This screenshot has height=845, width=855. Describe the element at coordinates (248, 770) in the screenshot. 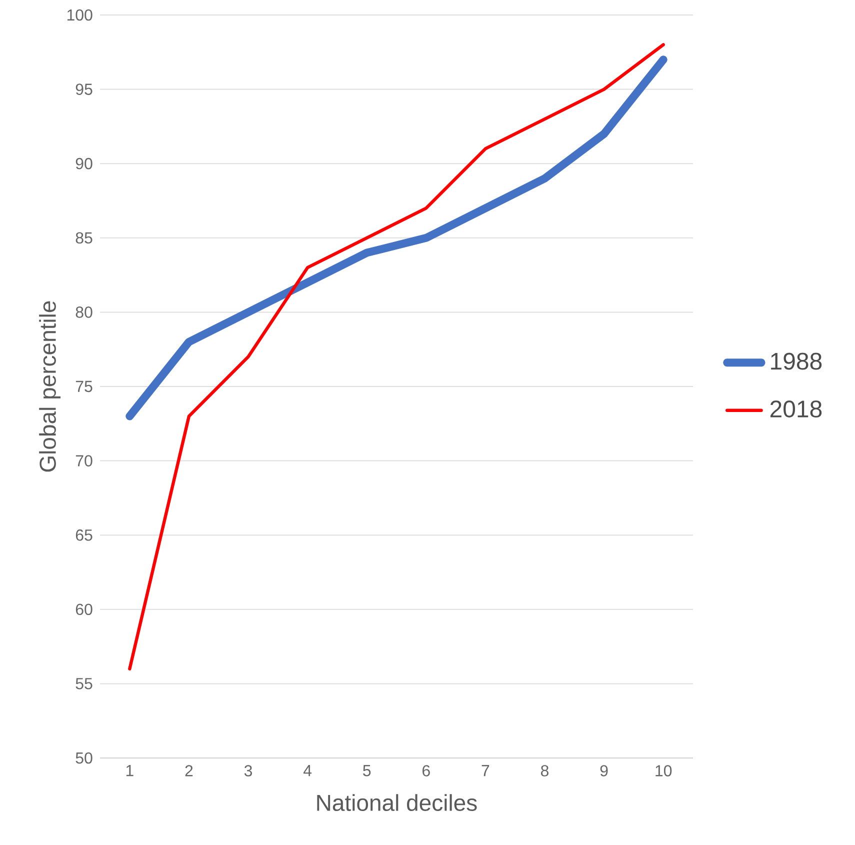

I see `x-tick-label: 3` at that location.